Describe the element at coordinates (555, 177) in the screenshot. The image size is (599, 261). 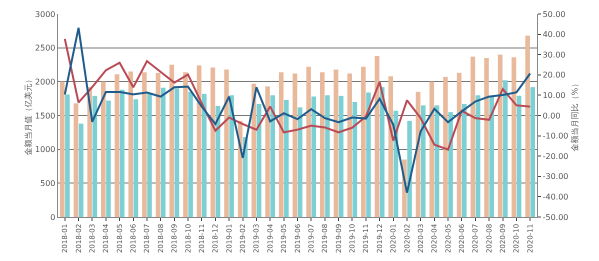
I see `y2-tick-label: -30.00` at that location.